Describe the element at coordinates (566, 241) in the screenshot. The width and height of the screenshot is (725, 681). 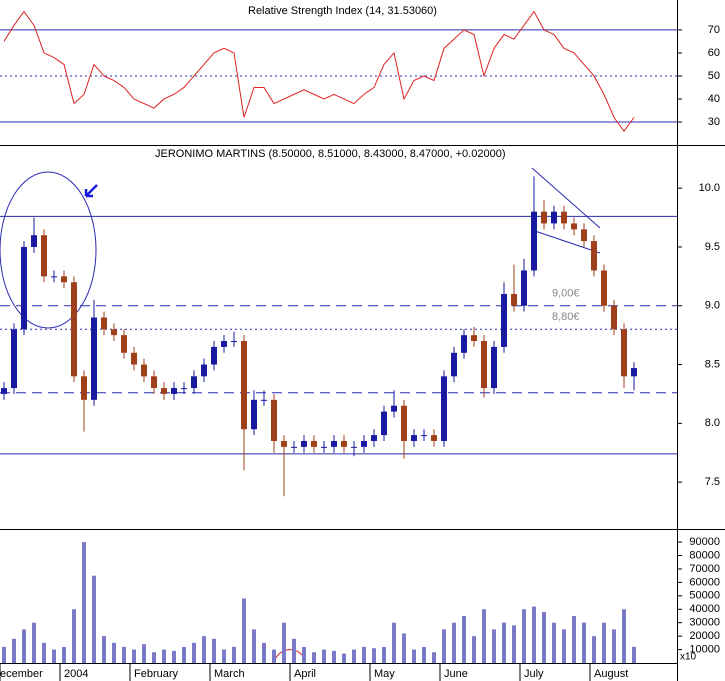
I see `trend-line` at that location.